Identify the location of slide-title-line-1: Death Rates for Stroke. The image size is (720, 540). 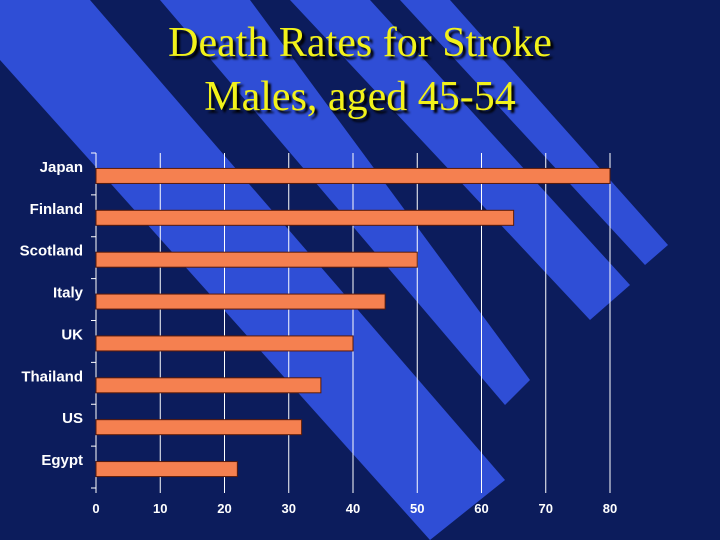
(360, 43).